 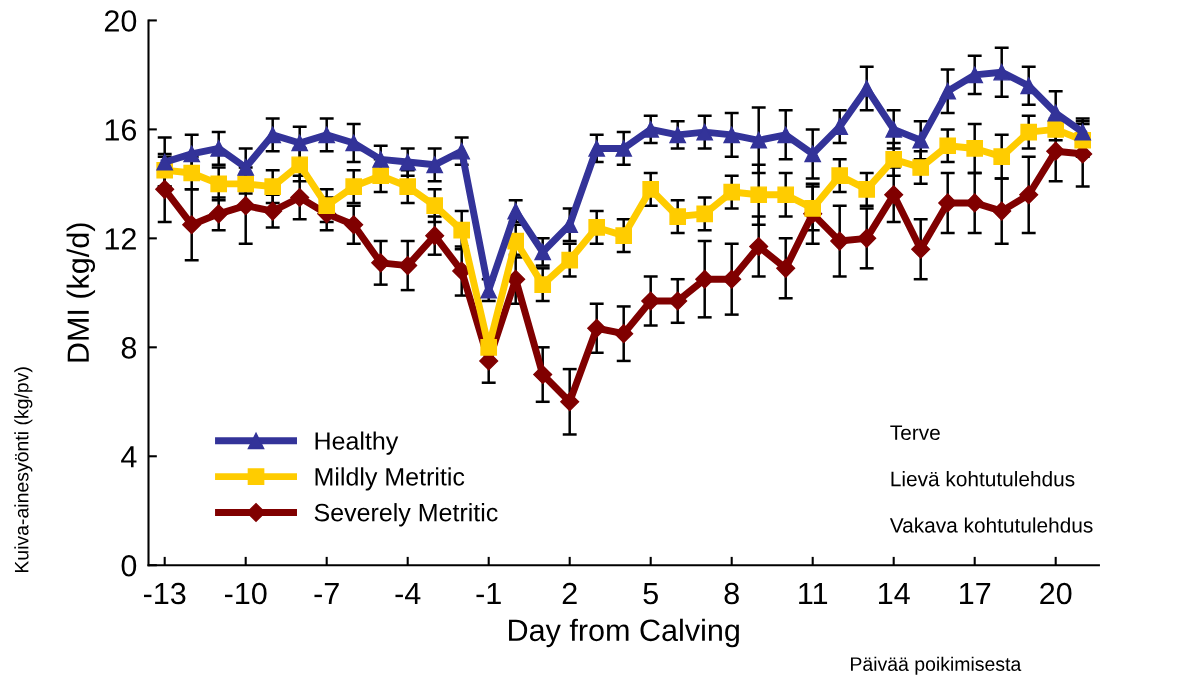 I want to click on y-tick-label: 12, so click(x=120, y=239).